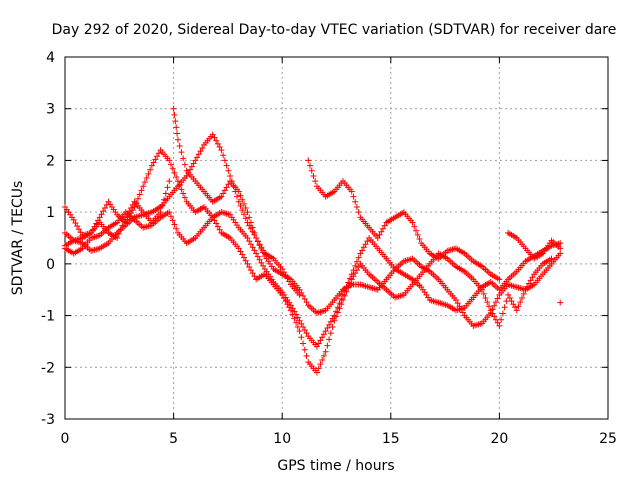  I want to click on y-tick-label: 0, so click(50, 265).